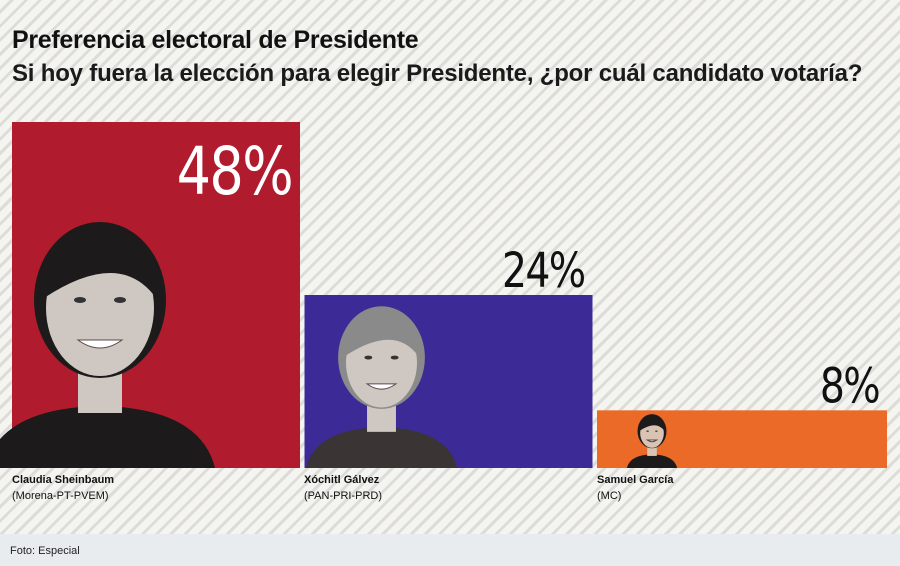 The width and height of the screenshot is (900, 566). Describe the element at coordinates (60, 496) in the screenshot. I see `candidate-party: (Morena-PT-PVEM)` at that location.